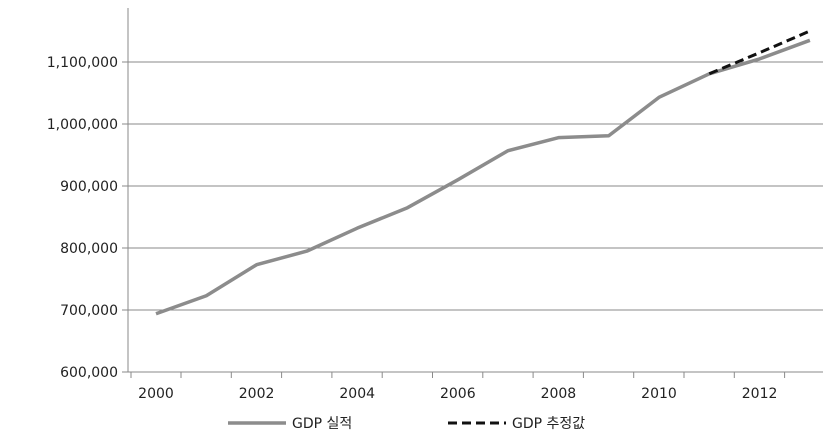 This screenshot has height=437, width=823. I want to click on y-tick-label: 600,000, so click(89, 373).